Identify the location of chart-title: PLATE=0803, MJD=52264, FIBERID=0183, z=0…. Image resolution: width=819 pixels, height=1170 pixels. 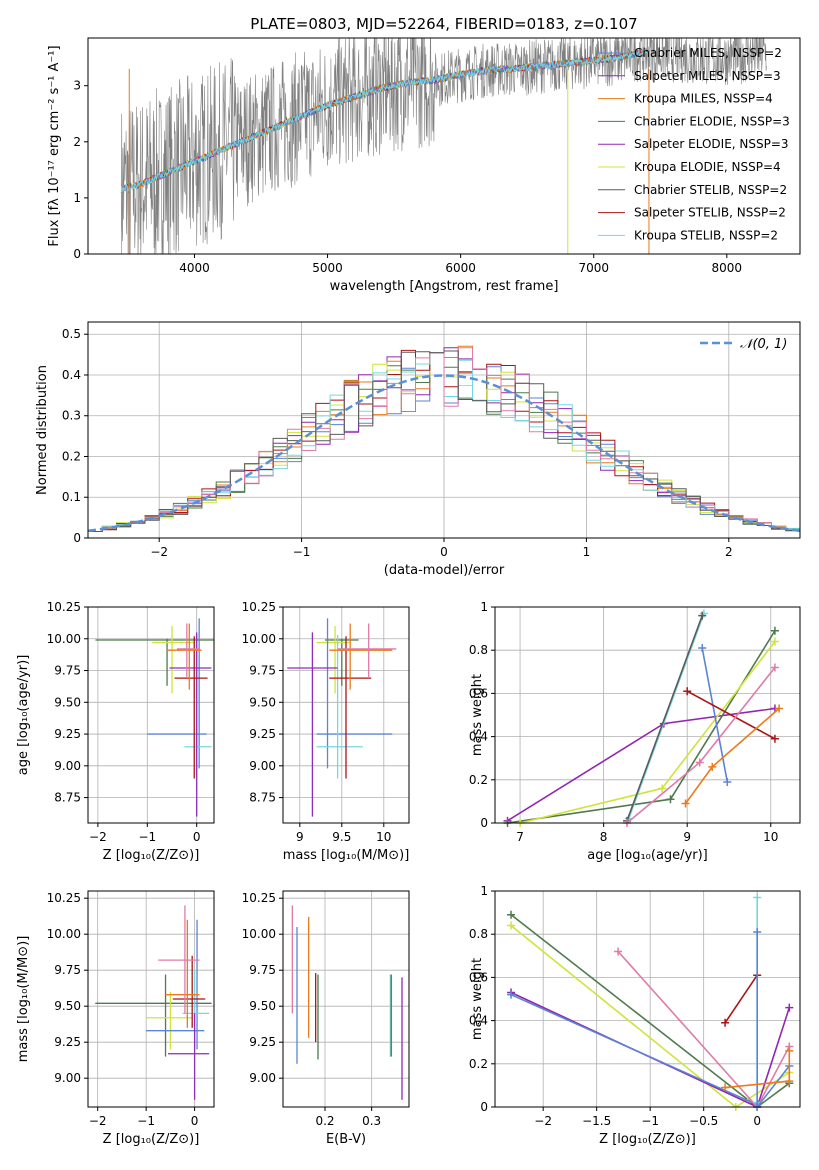
(443, 24).